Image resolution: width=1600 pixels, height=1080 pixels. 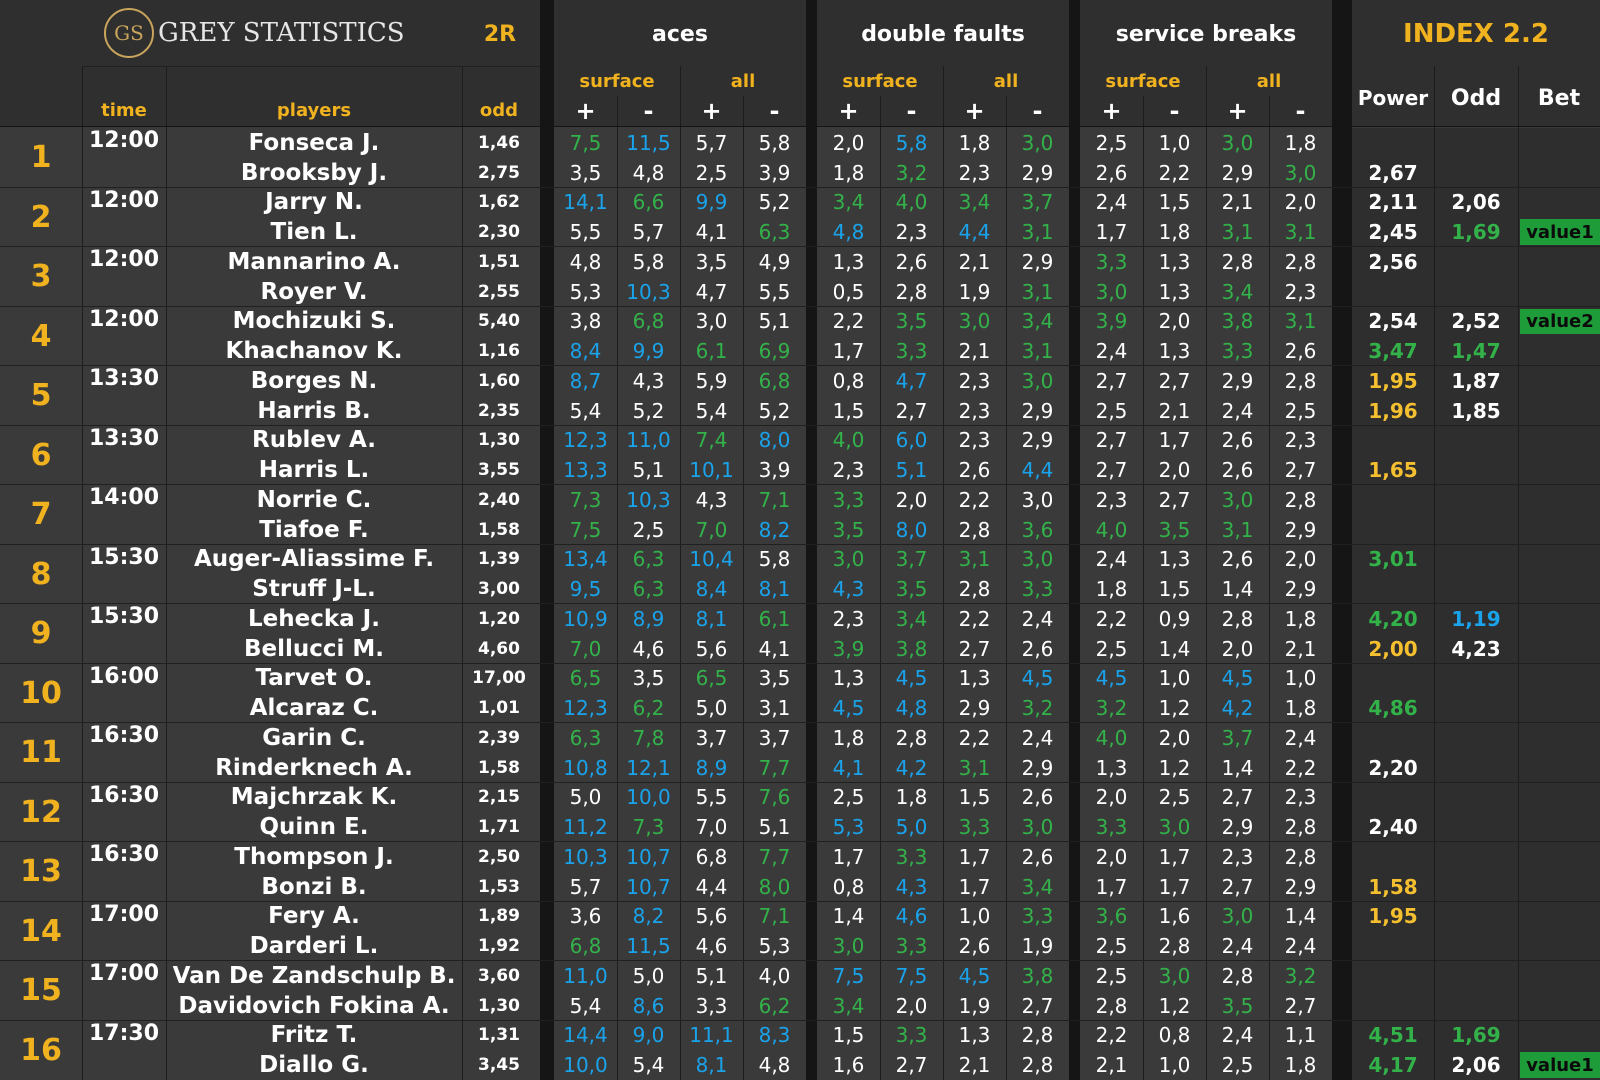 I want to click on player-name: Tiafoe F., so click(x=314, y=529).